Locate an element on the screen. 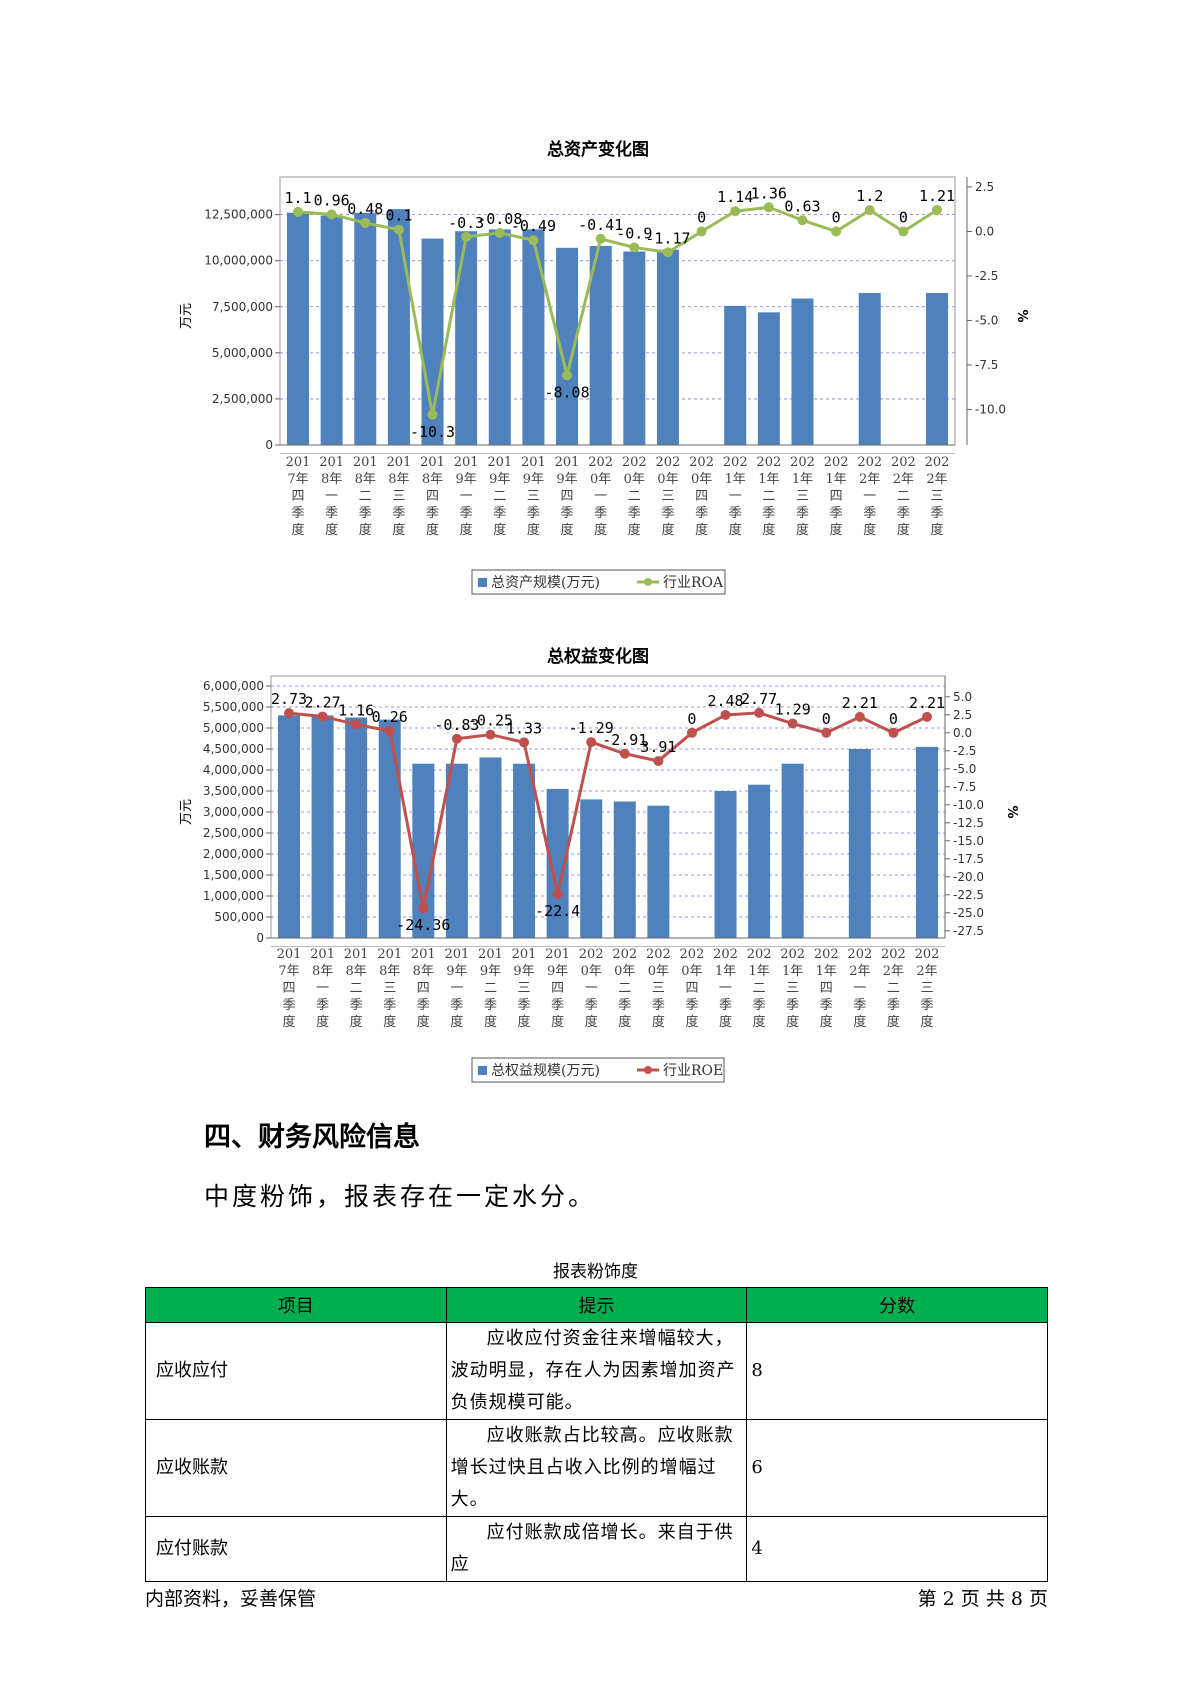 This screenshot has width=1191, height=1684. data-label: 3.91 is located at coordinates (658, 747).